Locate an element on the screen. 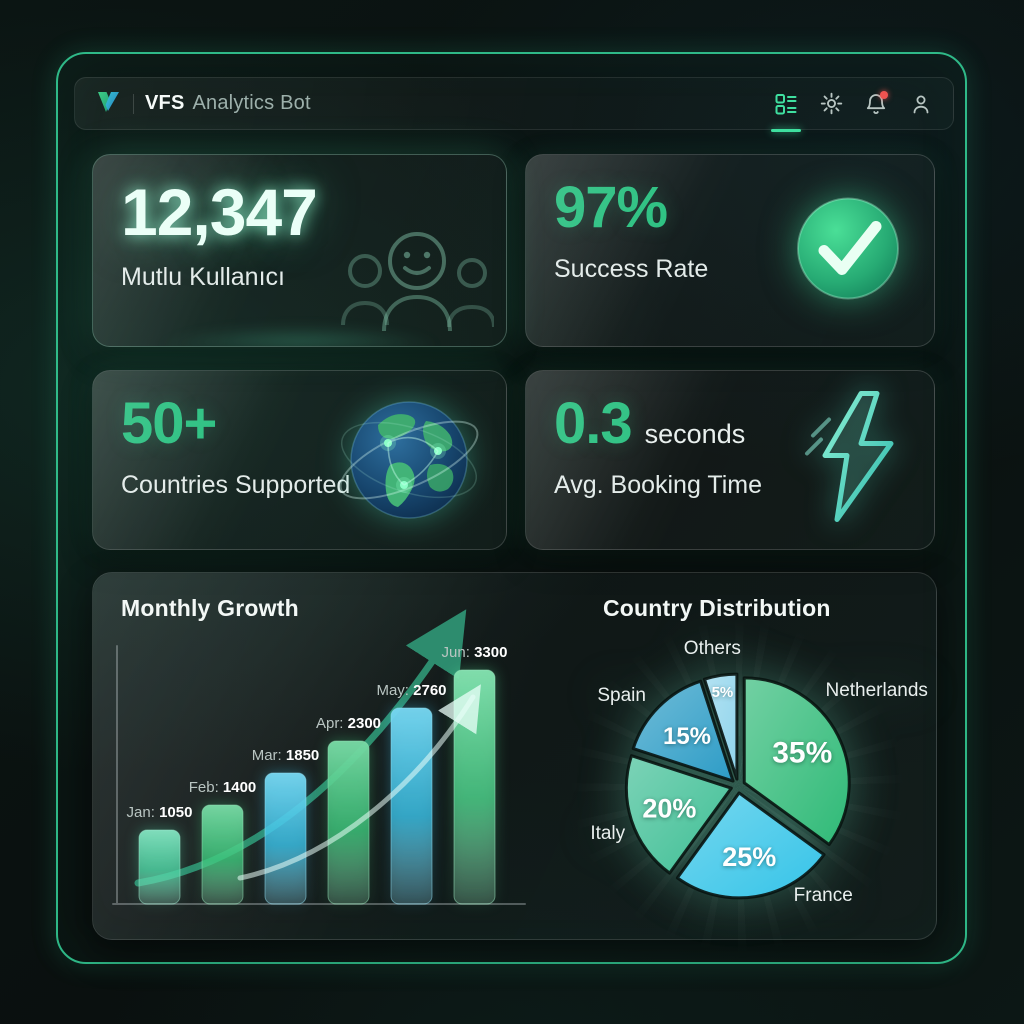  app-title-bold: VFS is located at coordinates (165, 103).